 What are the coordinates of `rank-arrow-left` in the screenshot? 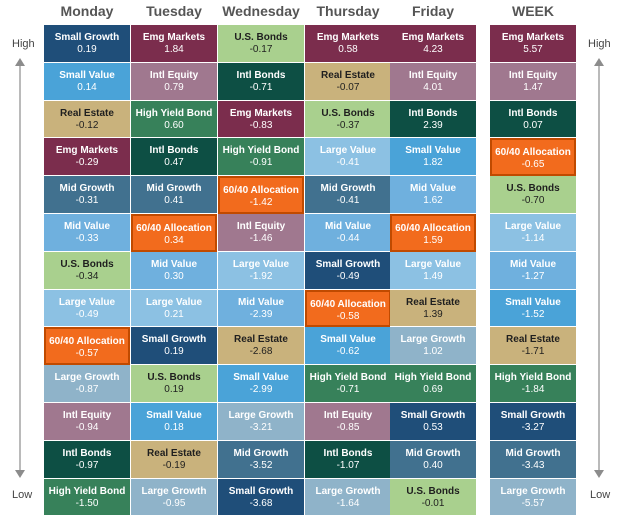 It's located at (20, 268).